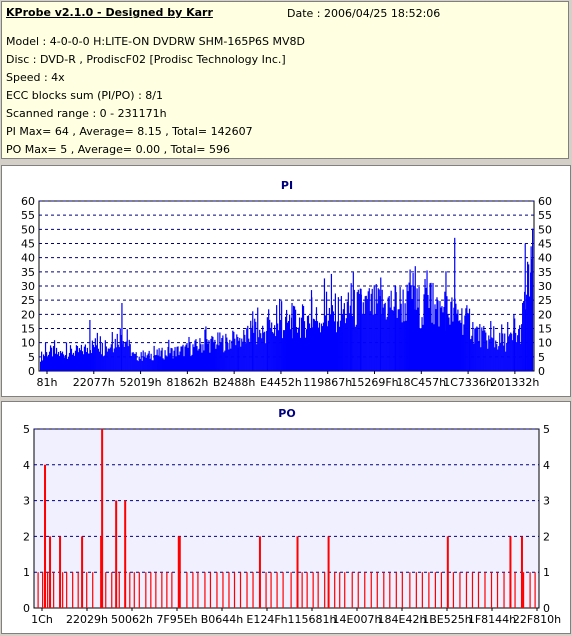 Image resolution: width=572 pixels, height=636 pixels. Describe the element at coordinates (87, 619) in the screenshot. I see `x-tick-label: 22029h` at that location.